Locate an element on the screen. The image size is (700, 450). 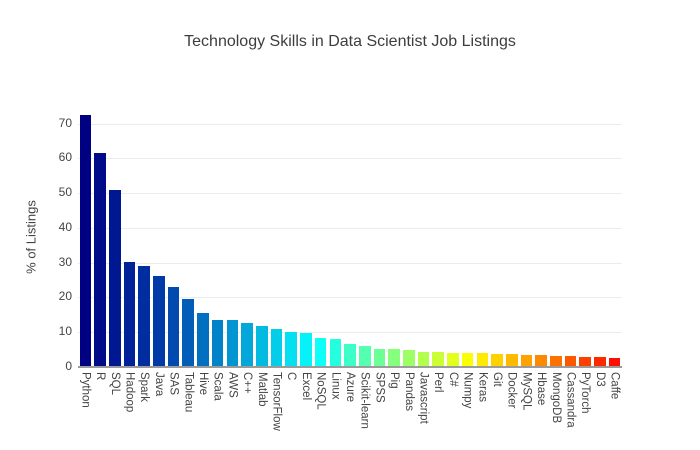
bar-pandas is located at coordinates (409, 358).